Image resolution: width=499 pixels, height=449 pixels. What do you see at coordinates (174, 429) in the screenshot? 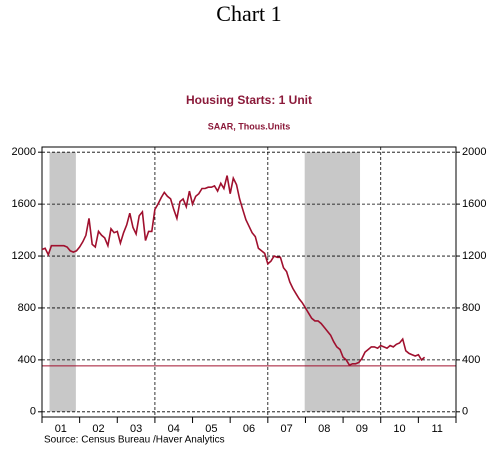
I see `x-tick-label: 04` at bounding box center [174, 429].